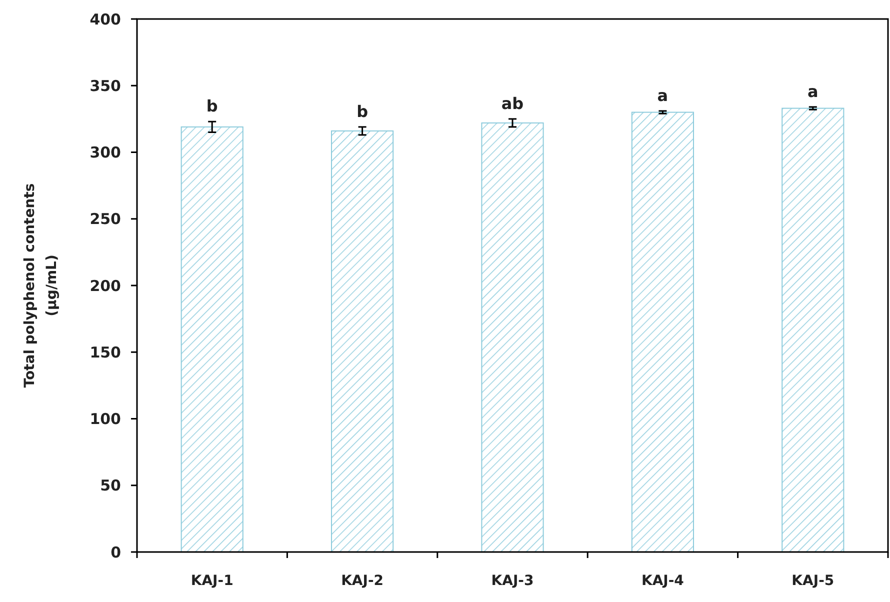 The image size is (890, 602). I want to click on x-tick-label: KAJ-3, so click(512, 581).